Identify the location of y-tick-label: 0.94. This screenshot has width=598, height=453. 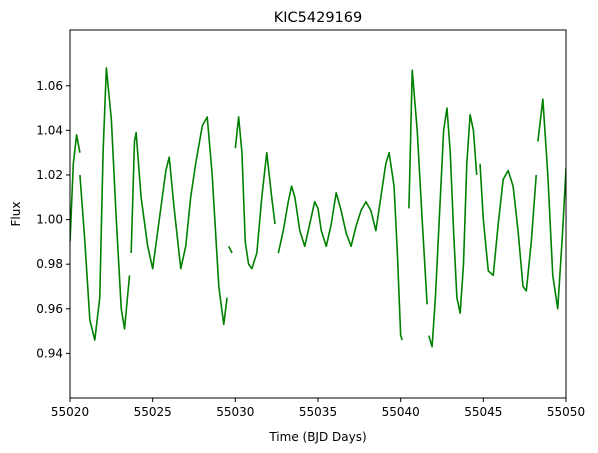
(49, 353).